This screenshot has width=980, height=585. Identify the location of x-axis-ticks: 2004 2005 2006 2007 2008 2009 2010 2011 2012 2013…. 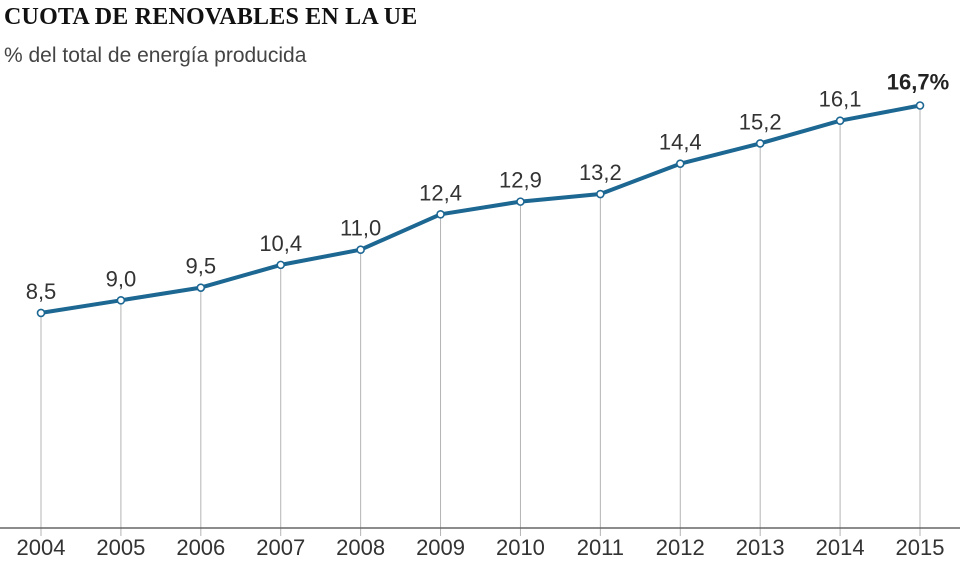
(481, 547).